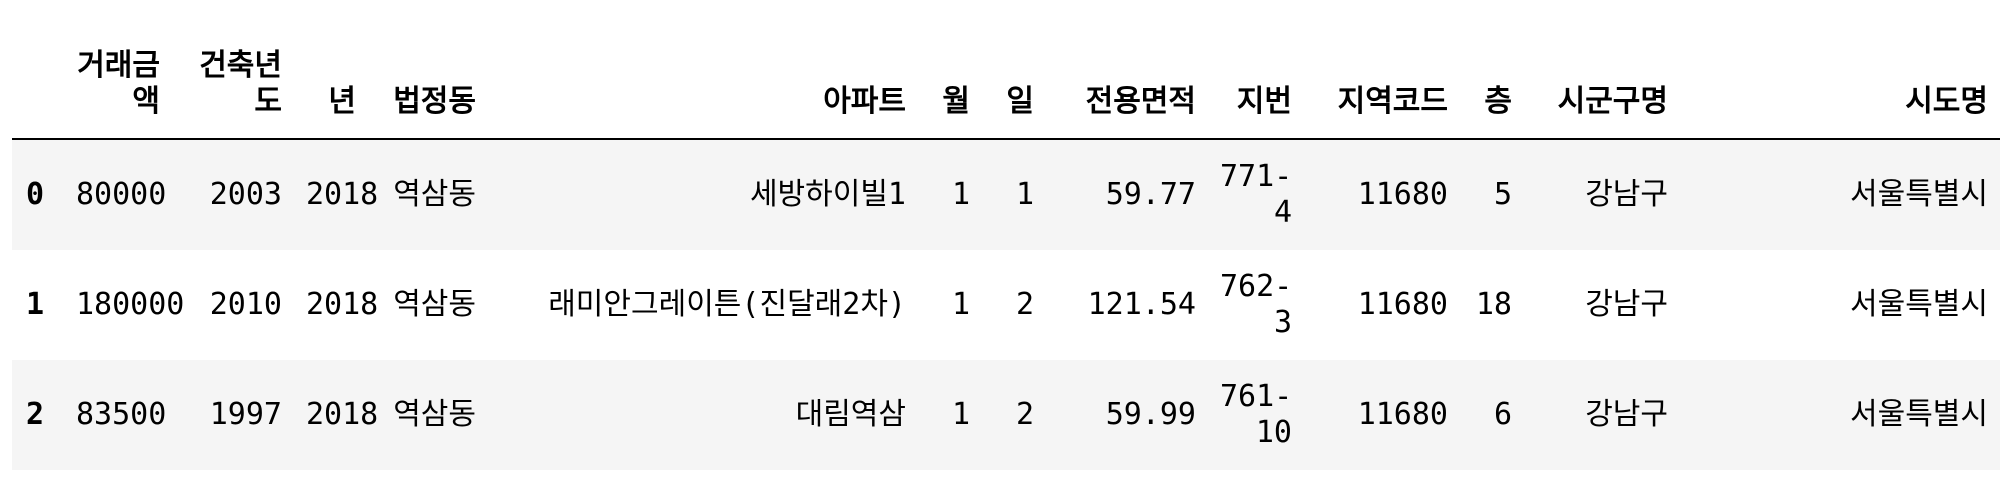  I want to click on table-cell: 6, so click(1502, 414).